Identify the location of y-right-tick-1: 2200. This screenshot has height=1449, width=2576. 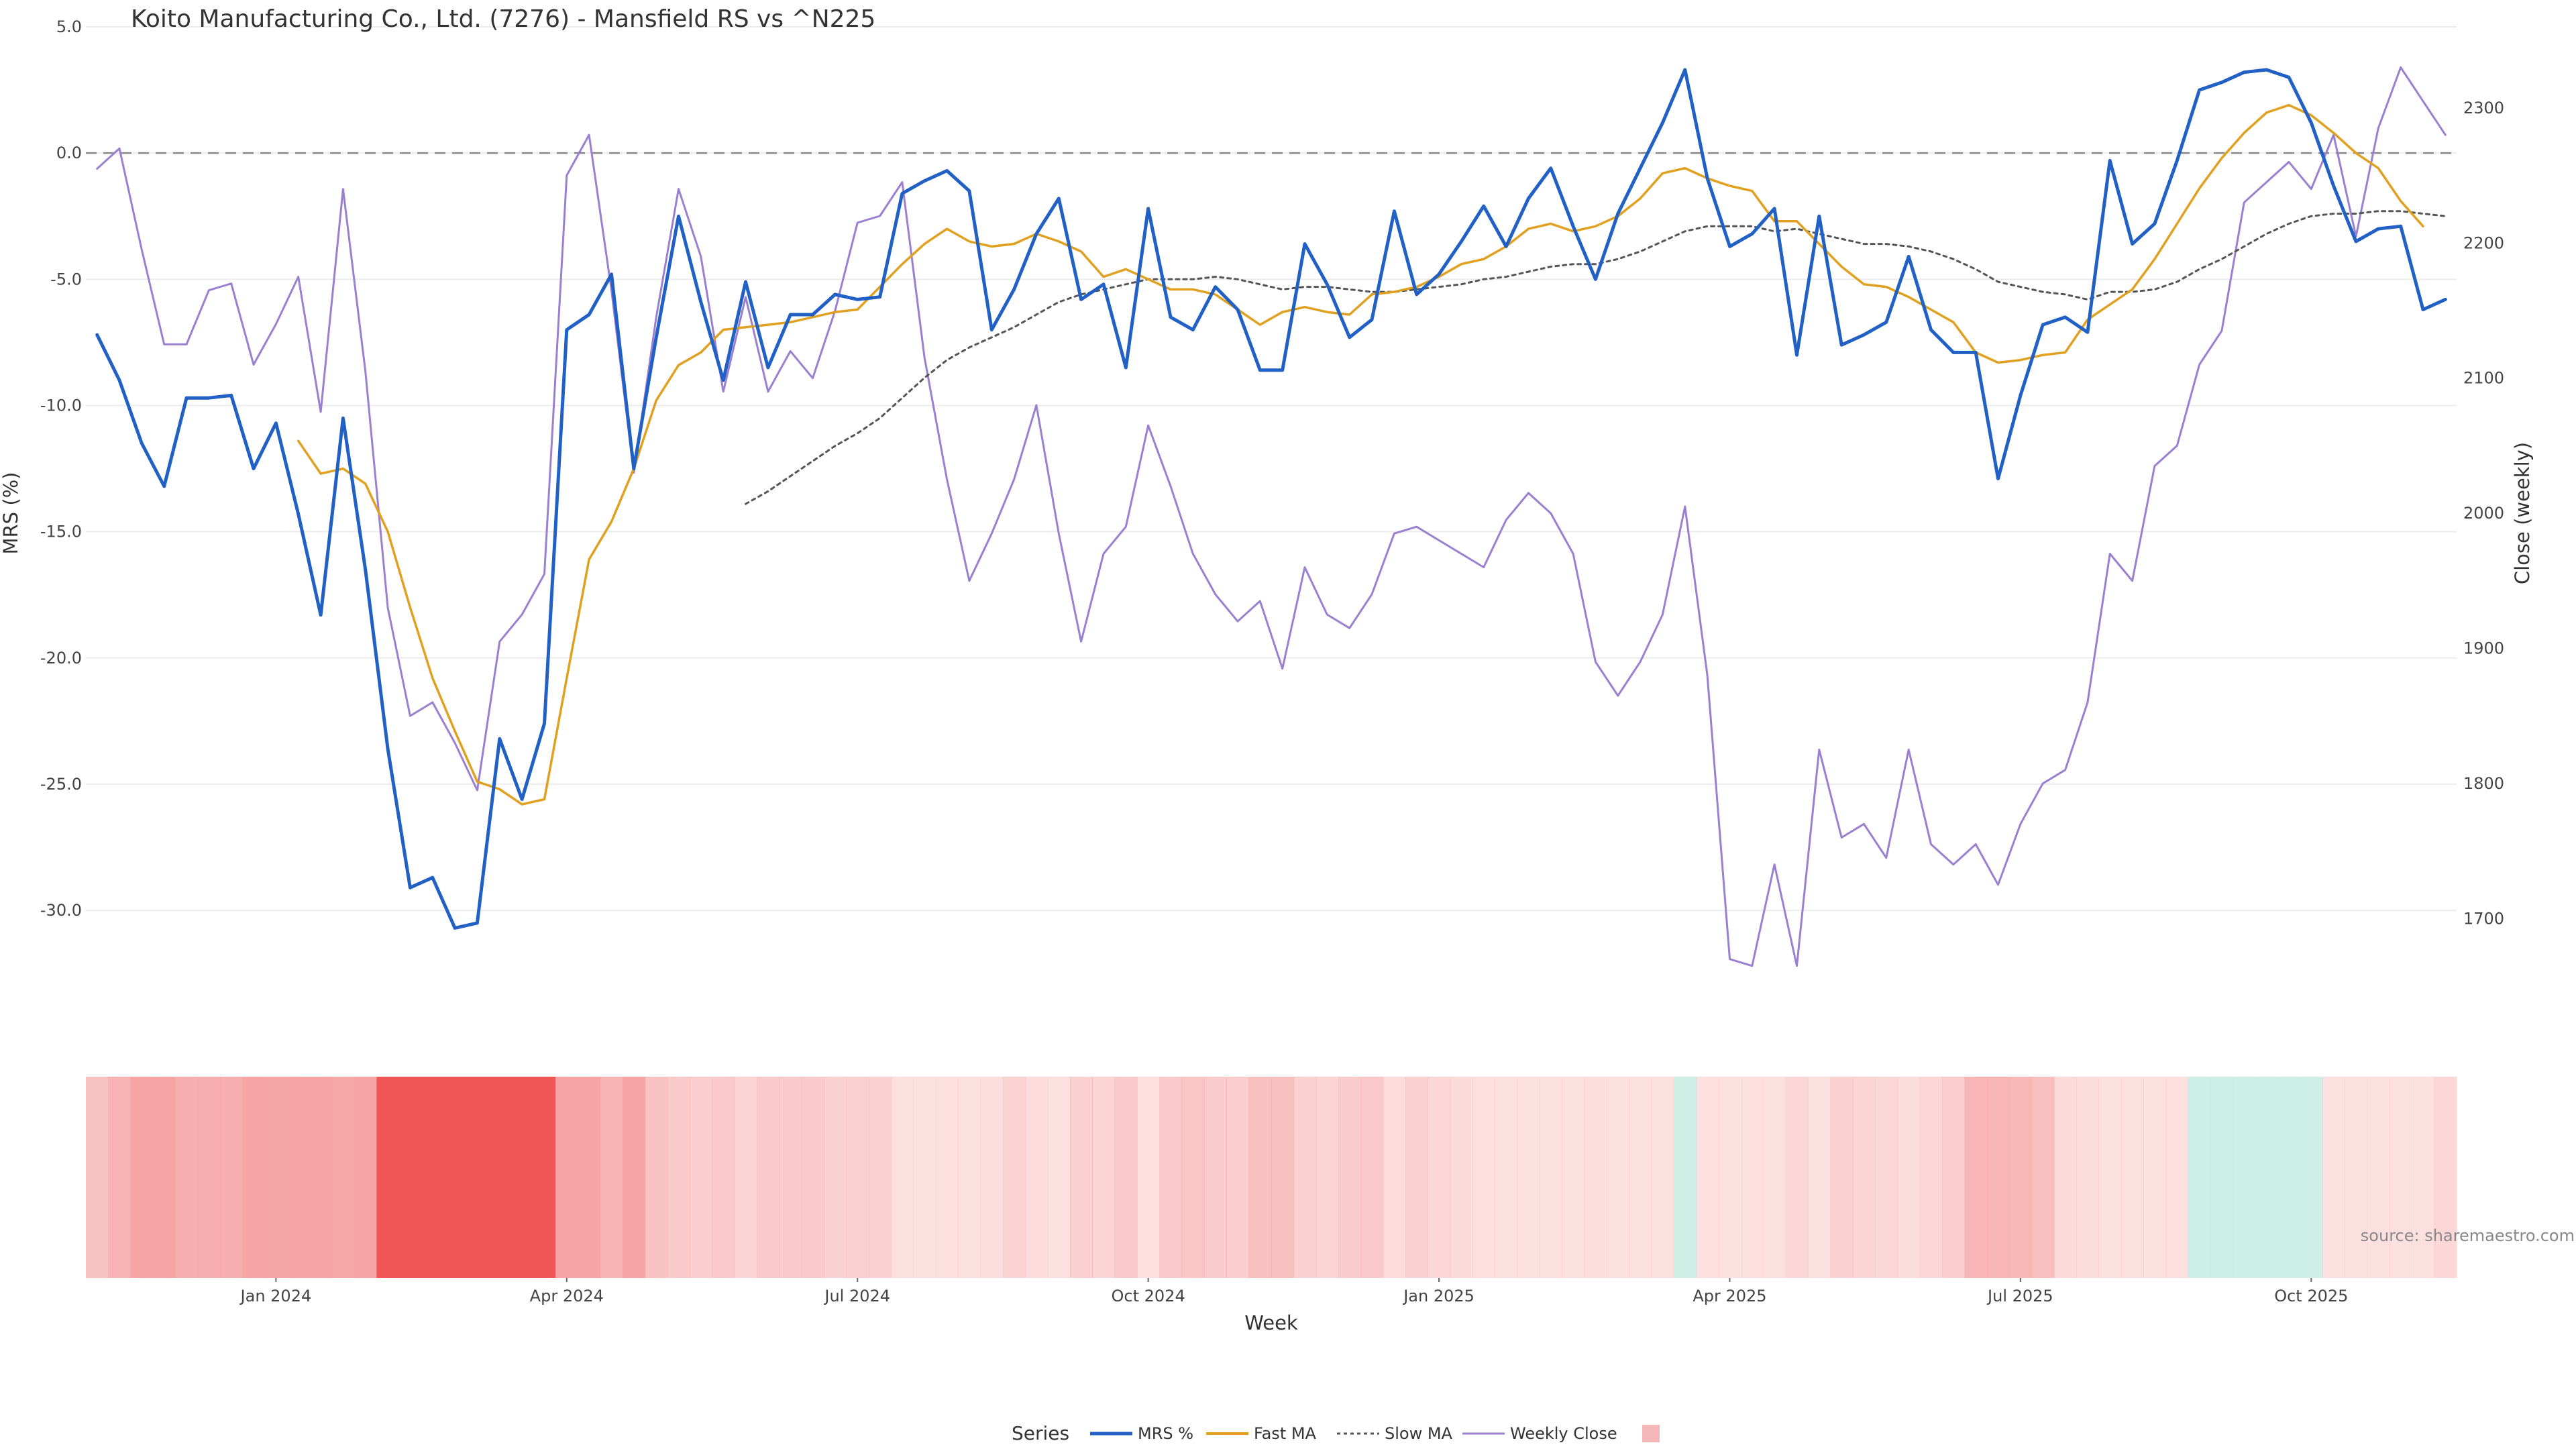
(2483, 242).